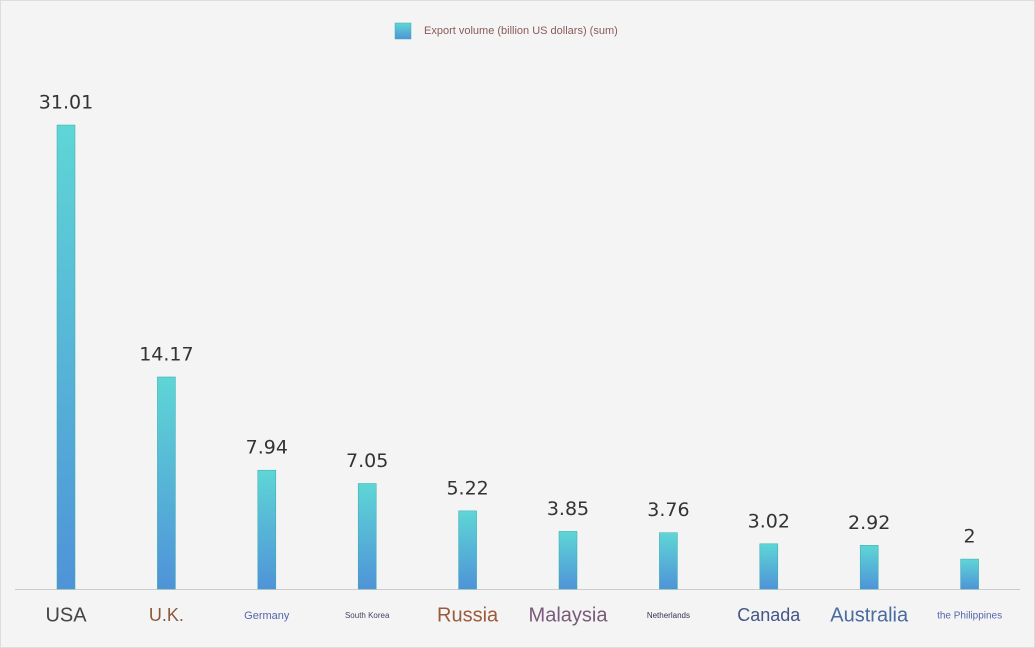 This screenshot has height=648, width=1035. I want to click on value-label: 2.92, so click(869, 523).